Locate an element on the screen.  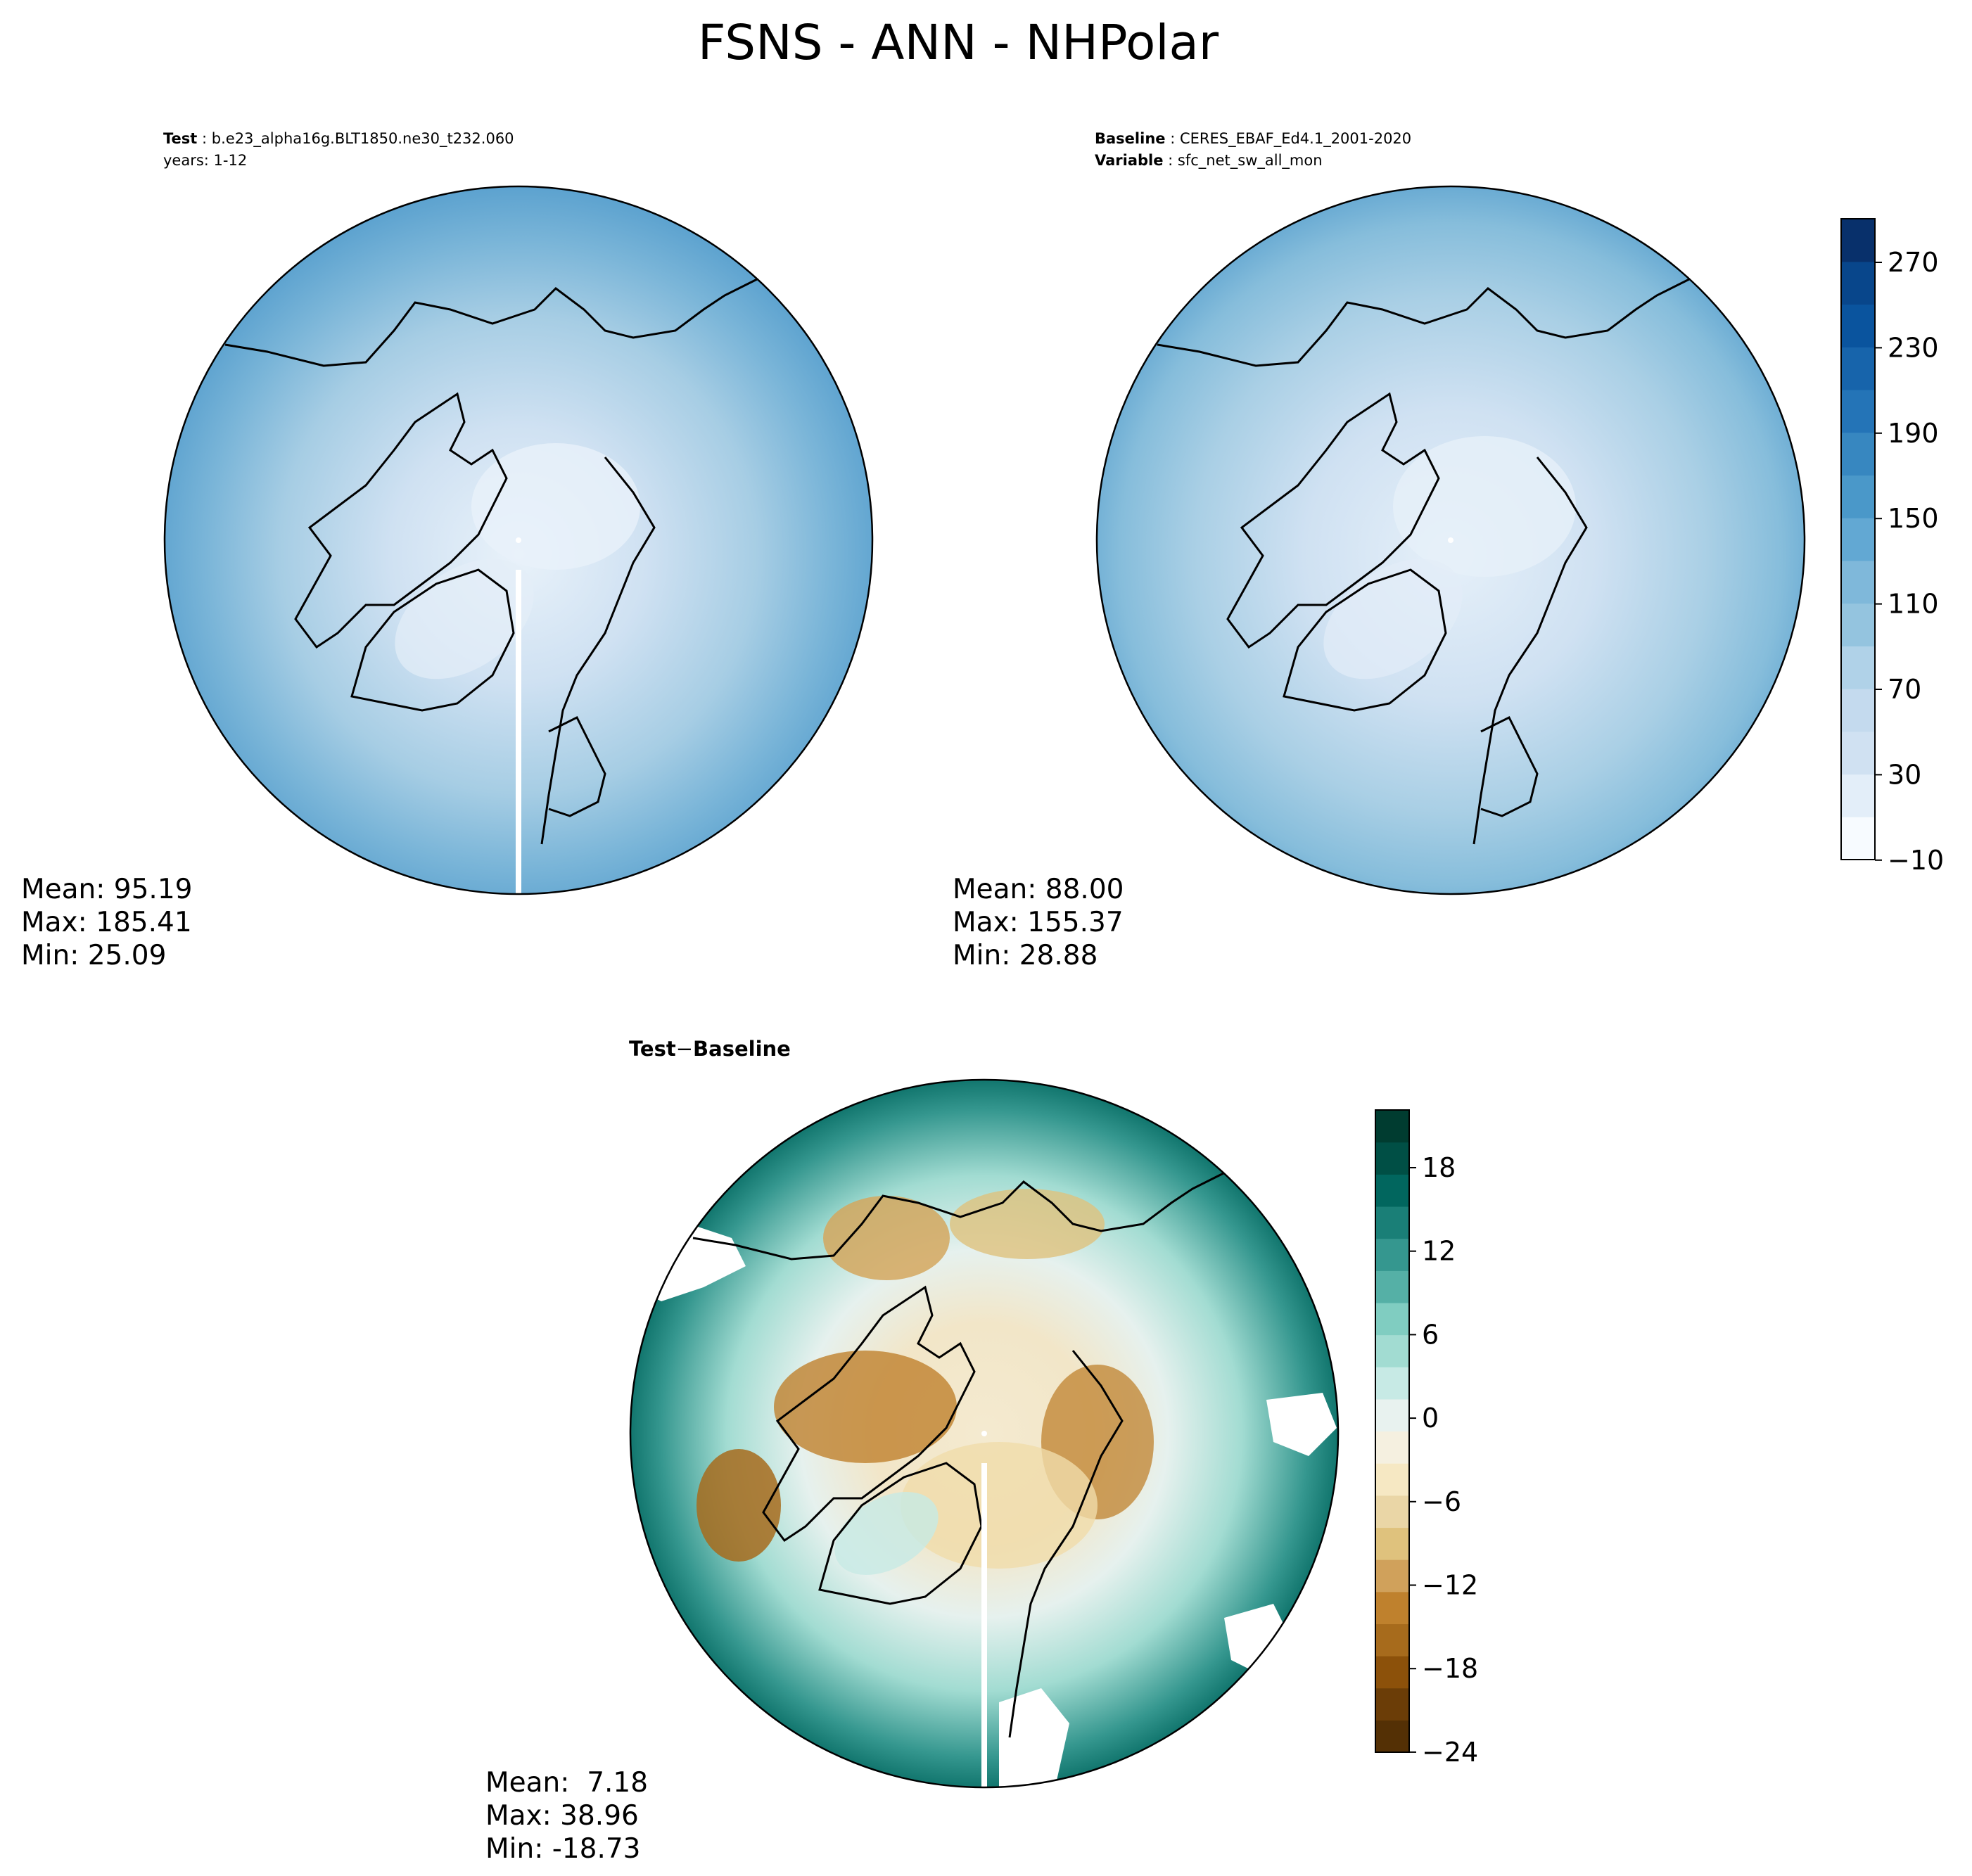
diff-pos-region-greenland is located at coordinates (886, 1533).